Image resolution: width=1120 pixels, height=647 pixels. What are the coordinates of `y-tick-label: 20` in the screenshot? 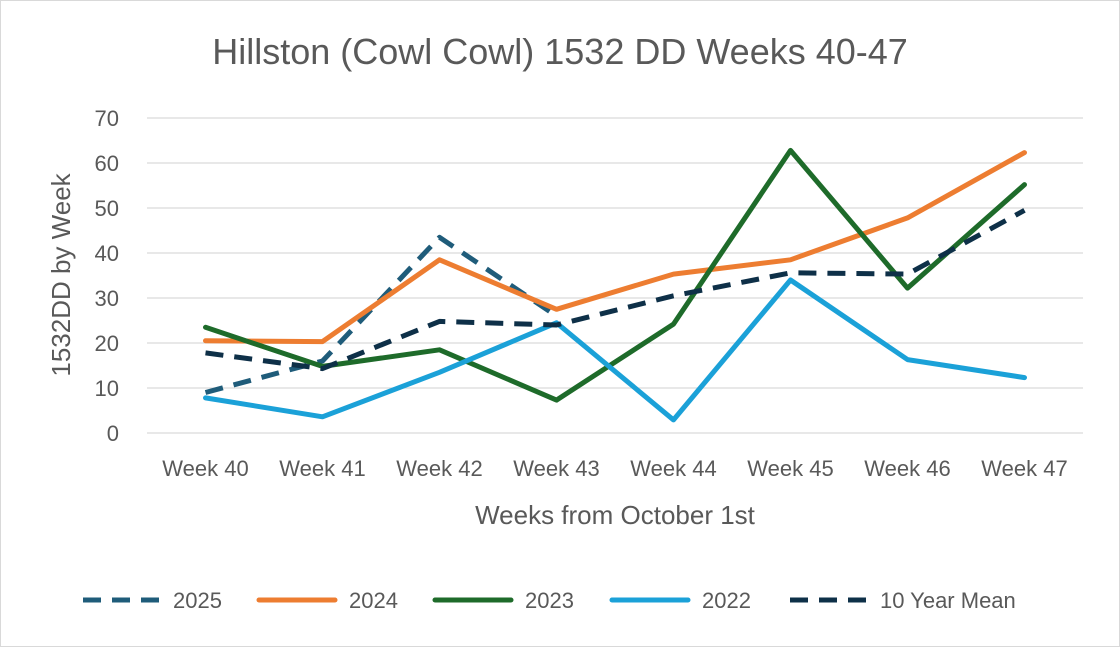 It's located at (107, 343).